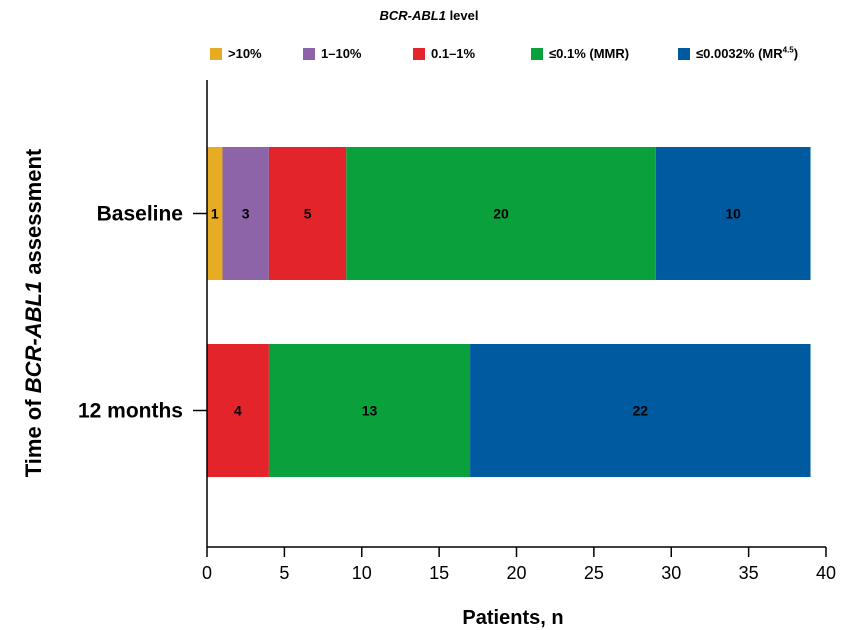 This screenshot has height=630, width=858. What do you see at coordinates (747, 53) in the screenshot?
I see `legend-label-mr45: ≤0.0032% (MR4.5)` at bounding box center [747, 53].